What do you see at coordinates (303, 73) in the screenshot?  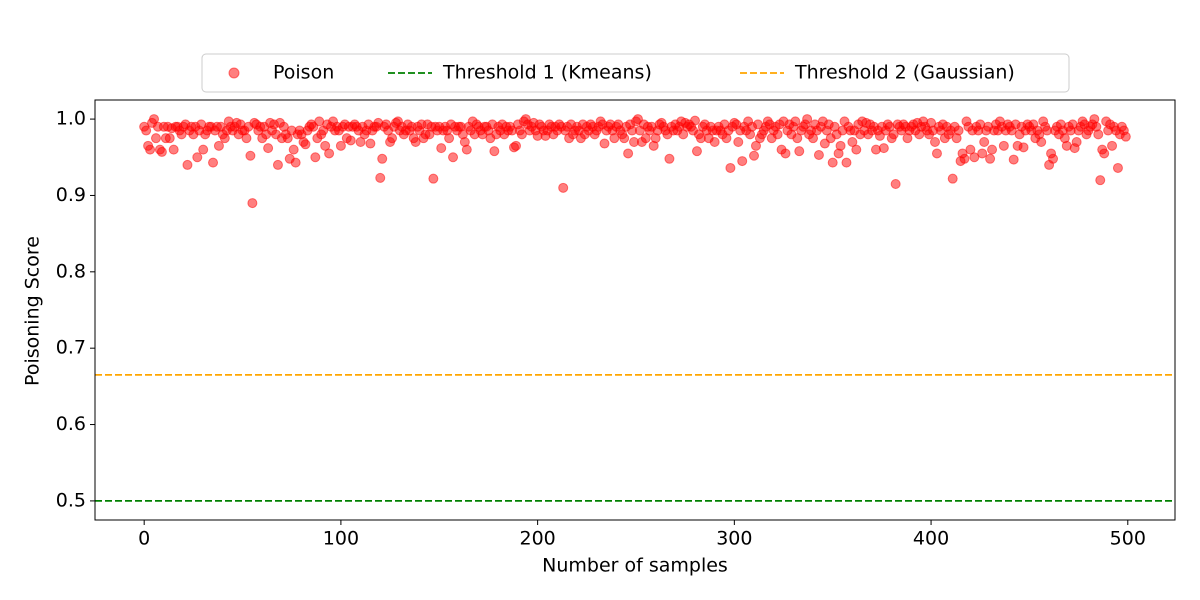 I see `legend-label: Poison` at bounding box center [303, 73].